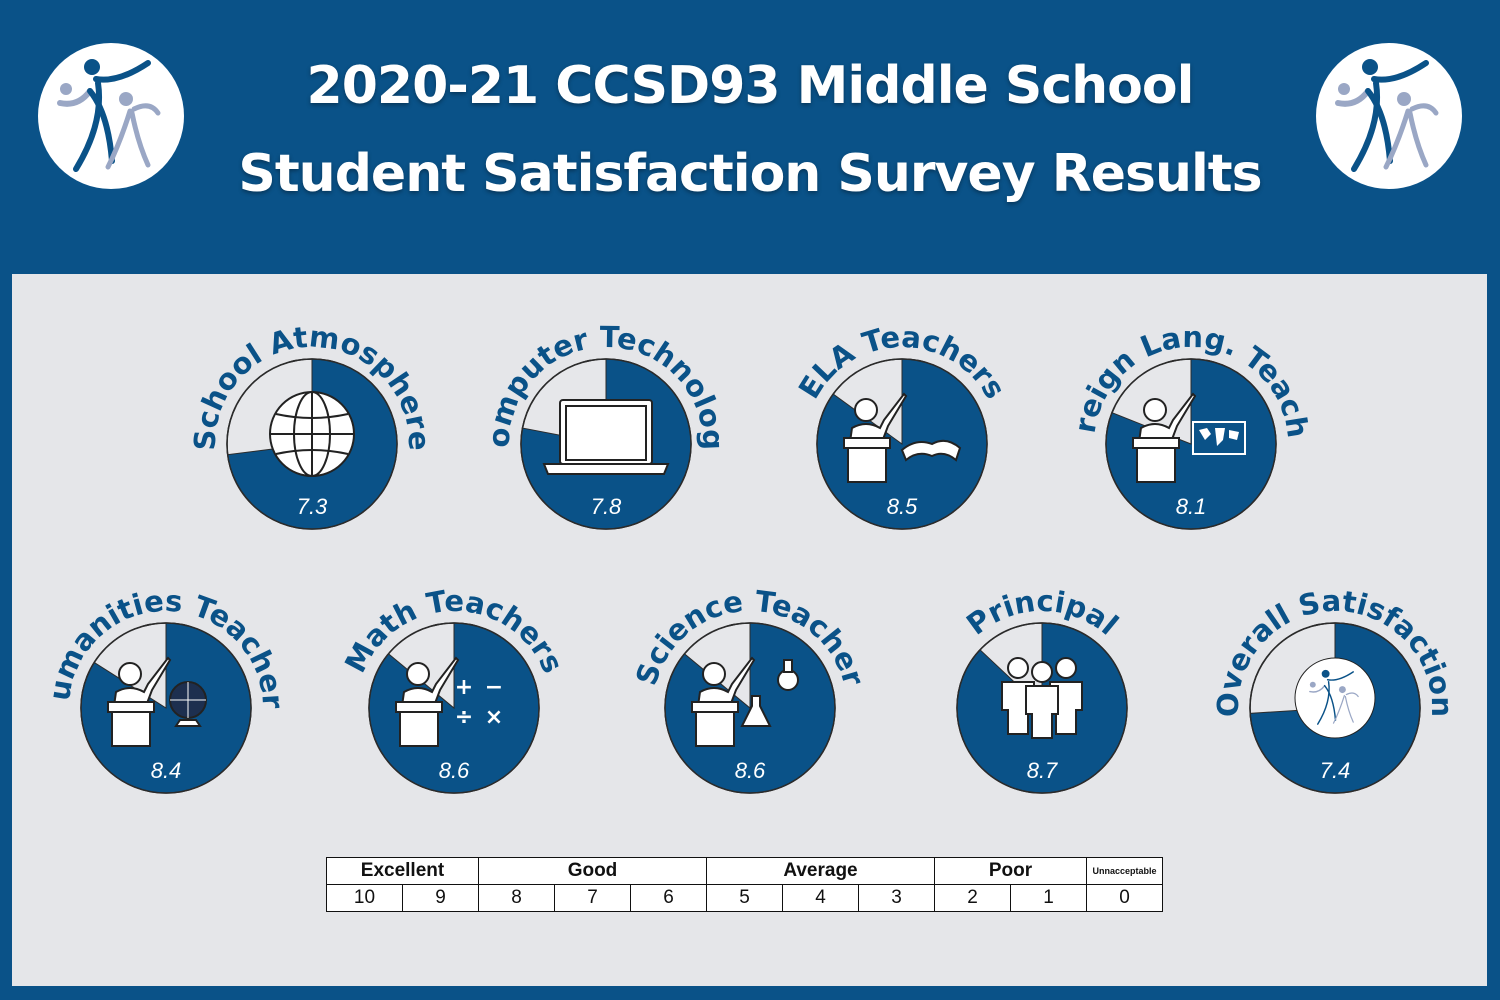  What do you see at coordinates (1191, 506) in the screenshot?
I see `score-value: 8.1` at bounding box center [1191, 506].